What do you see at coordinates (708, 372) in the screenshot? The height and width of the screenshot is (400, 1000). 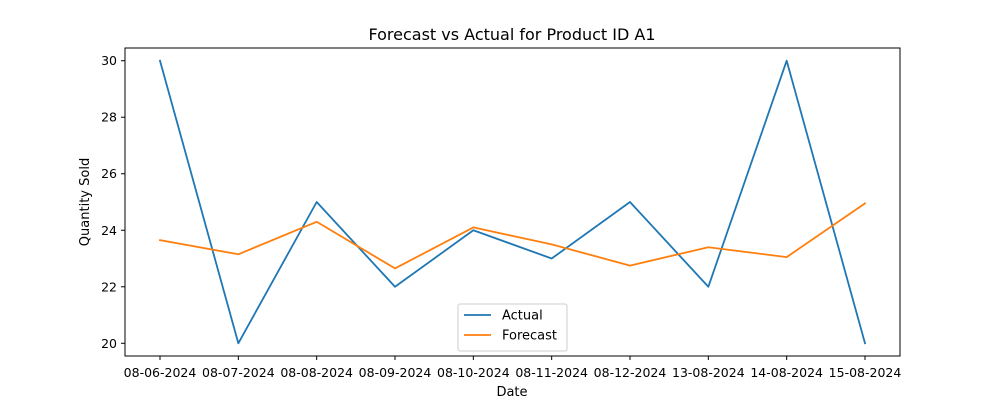 I see `x-tick-label: 13-08-2024` at bounding box center [708, 372].